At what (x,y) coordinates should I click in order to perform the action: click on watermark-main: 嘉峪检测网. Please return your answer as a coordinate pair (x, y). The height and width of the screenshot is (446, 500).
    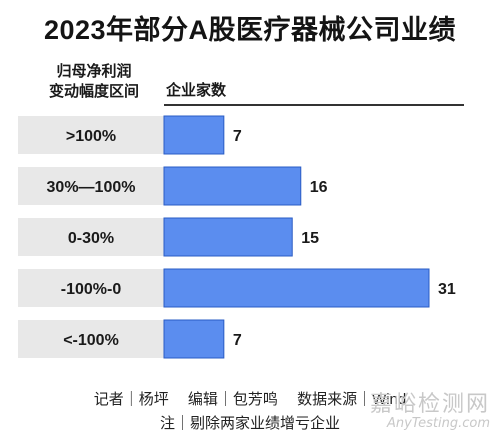
    Looking at the image, I should click on (429, 404).